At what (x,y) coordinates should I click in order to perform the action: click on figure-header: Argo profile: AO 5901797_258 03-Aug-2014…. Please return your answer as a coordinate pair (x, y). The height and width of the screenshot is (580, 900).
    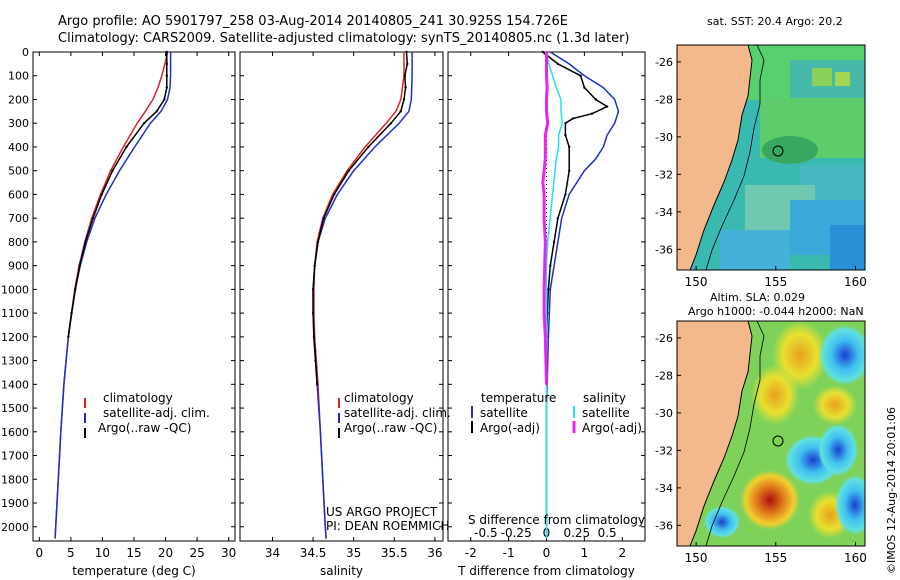
    Looking at the image, I should click on (450, 24).